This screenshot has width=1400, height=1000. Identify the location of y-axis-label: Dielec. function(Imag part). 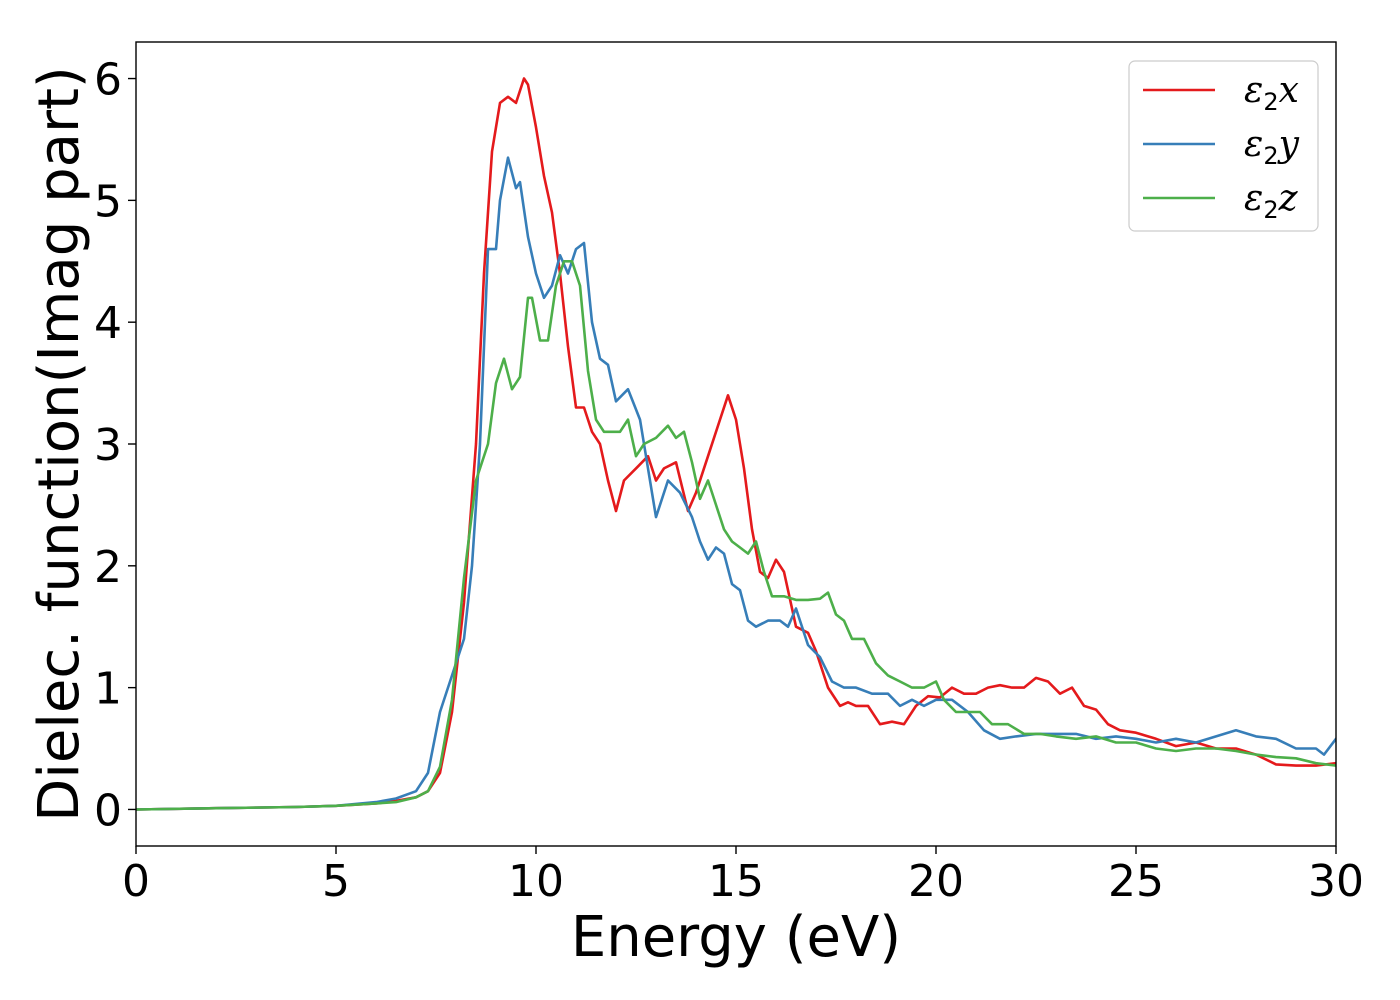
(59, 444).